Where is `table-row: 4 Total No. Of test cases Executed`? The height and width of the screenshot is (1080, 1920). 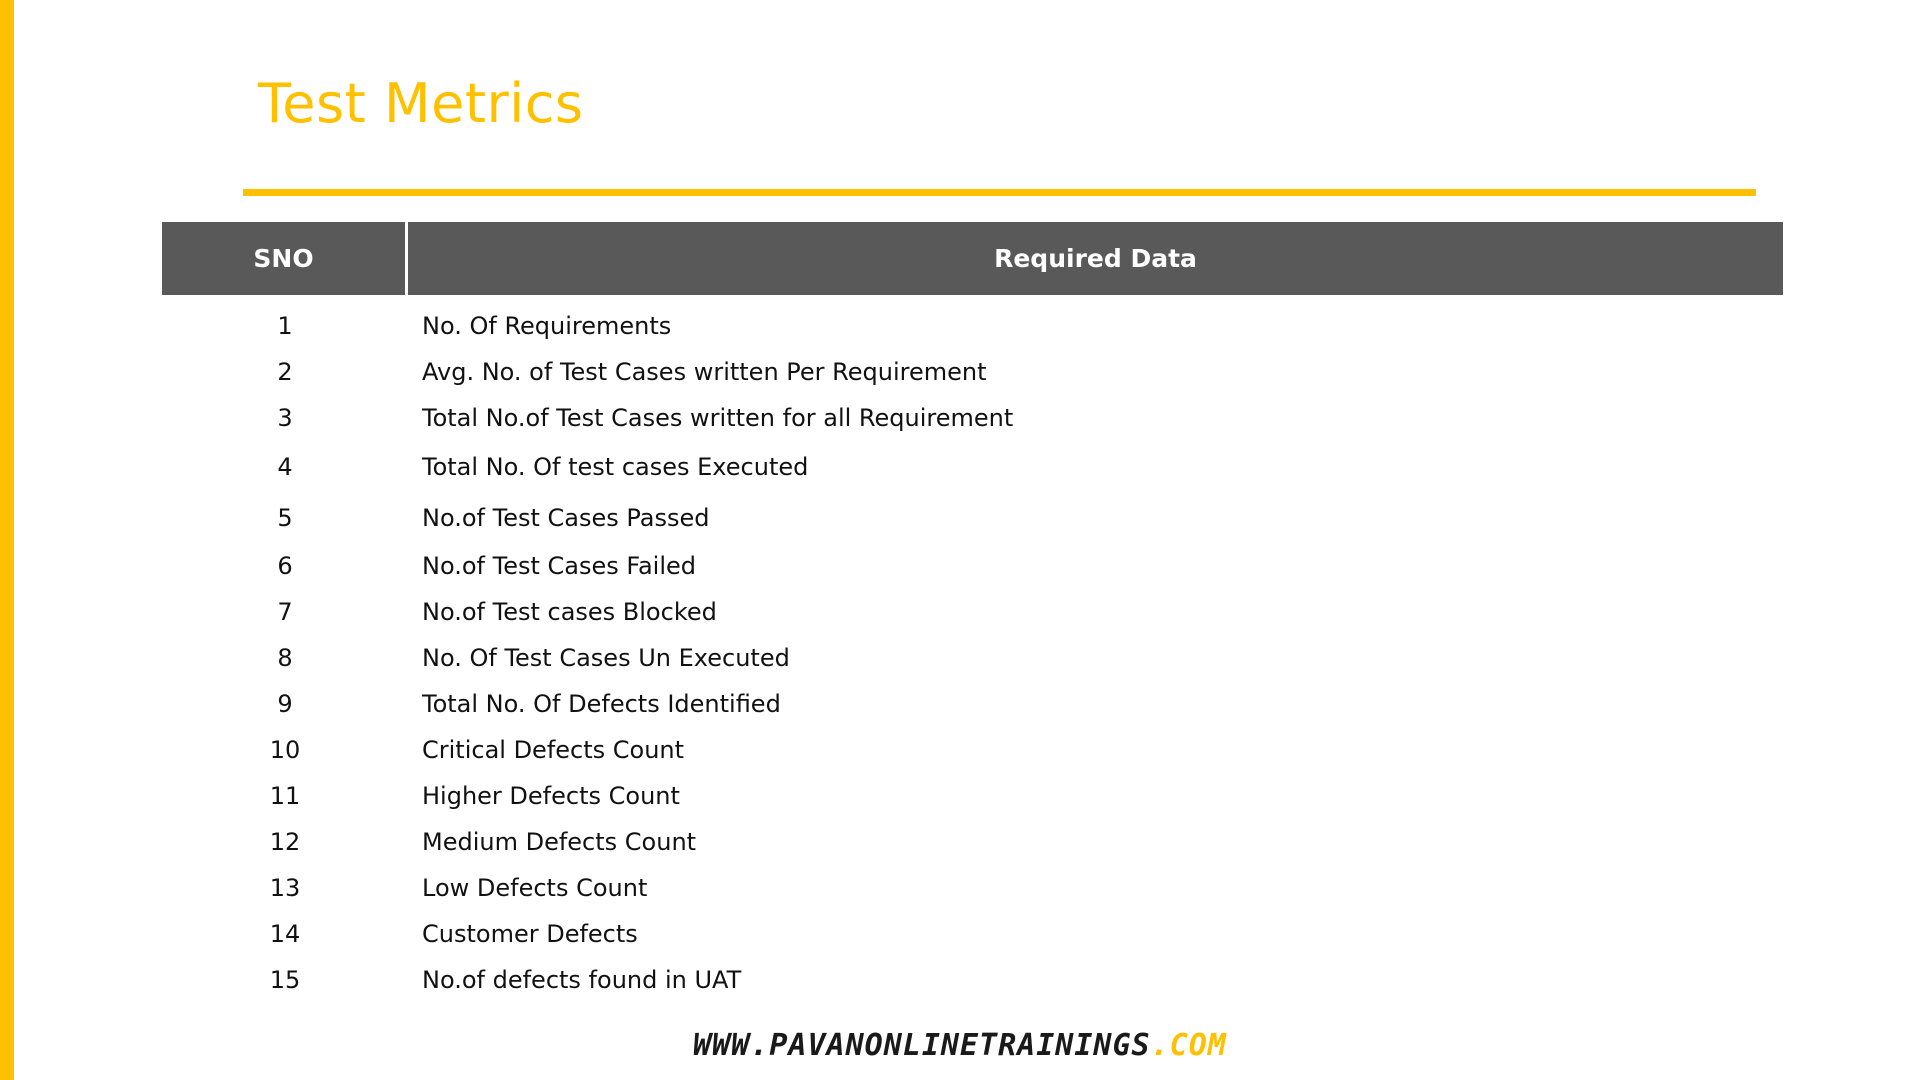 table-row: 4 Total No. Of test cases Executed is located at coordinates (972, 466).